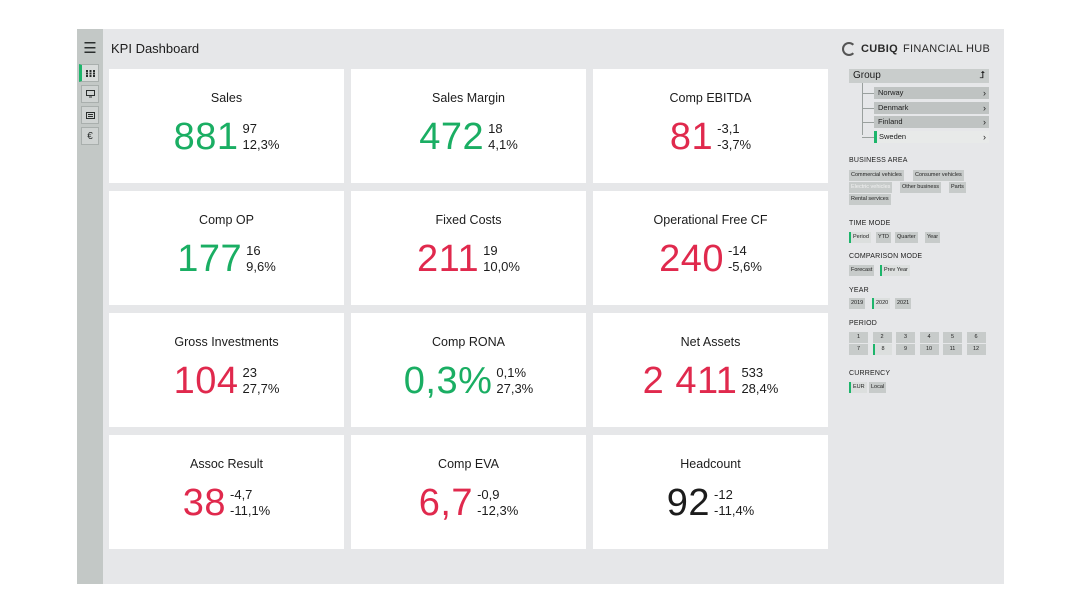 This screenshot has height=614, width=1080. I want to click on filter-chip: 2020, so click(881, 303).